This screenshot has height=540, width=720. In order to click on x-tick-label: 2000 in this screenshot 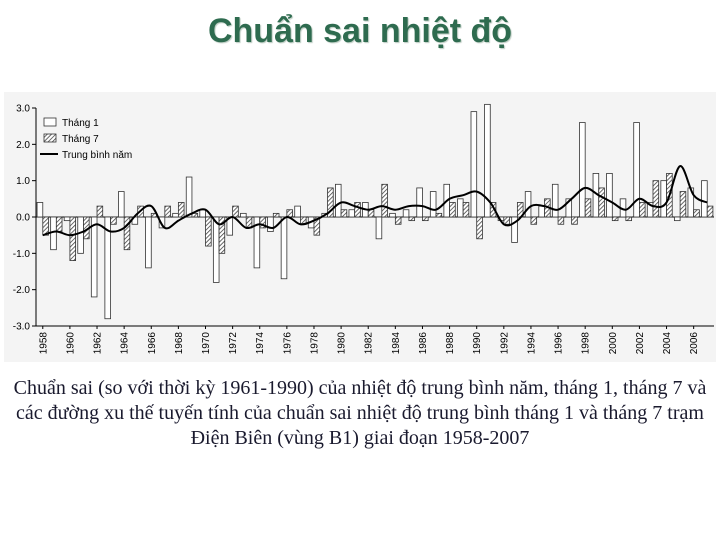, I will do `click(613, 343)`.